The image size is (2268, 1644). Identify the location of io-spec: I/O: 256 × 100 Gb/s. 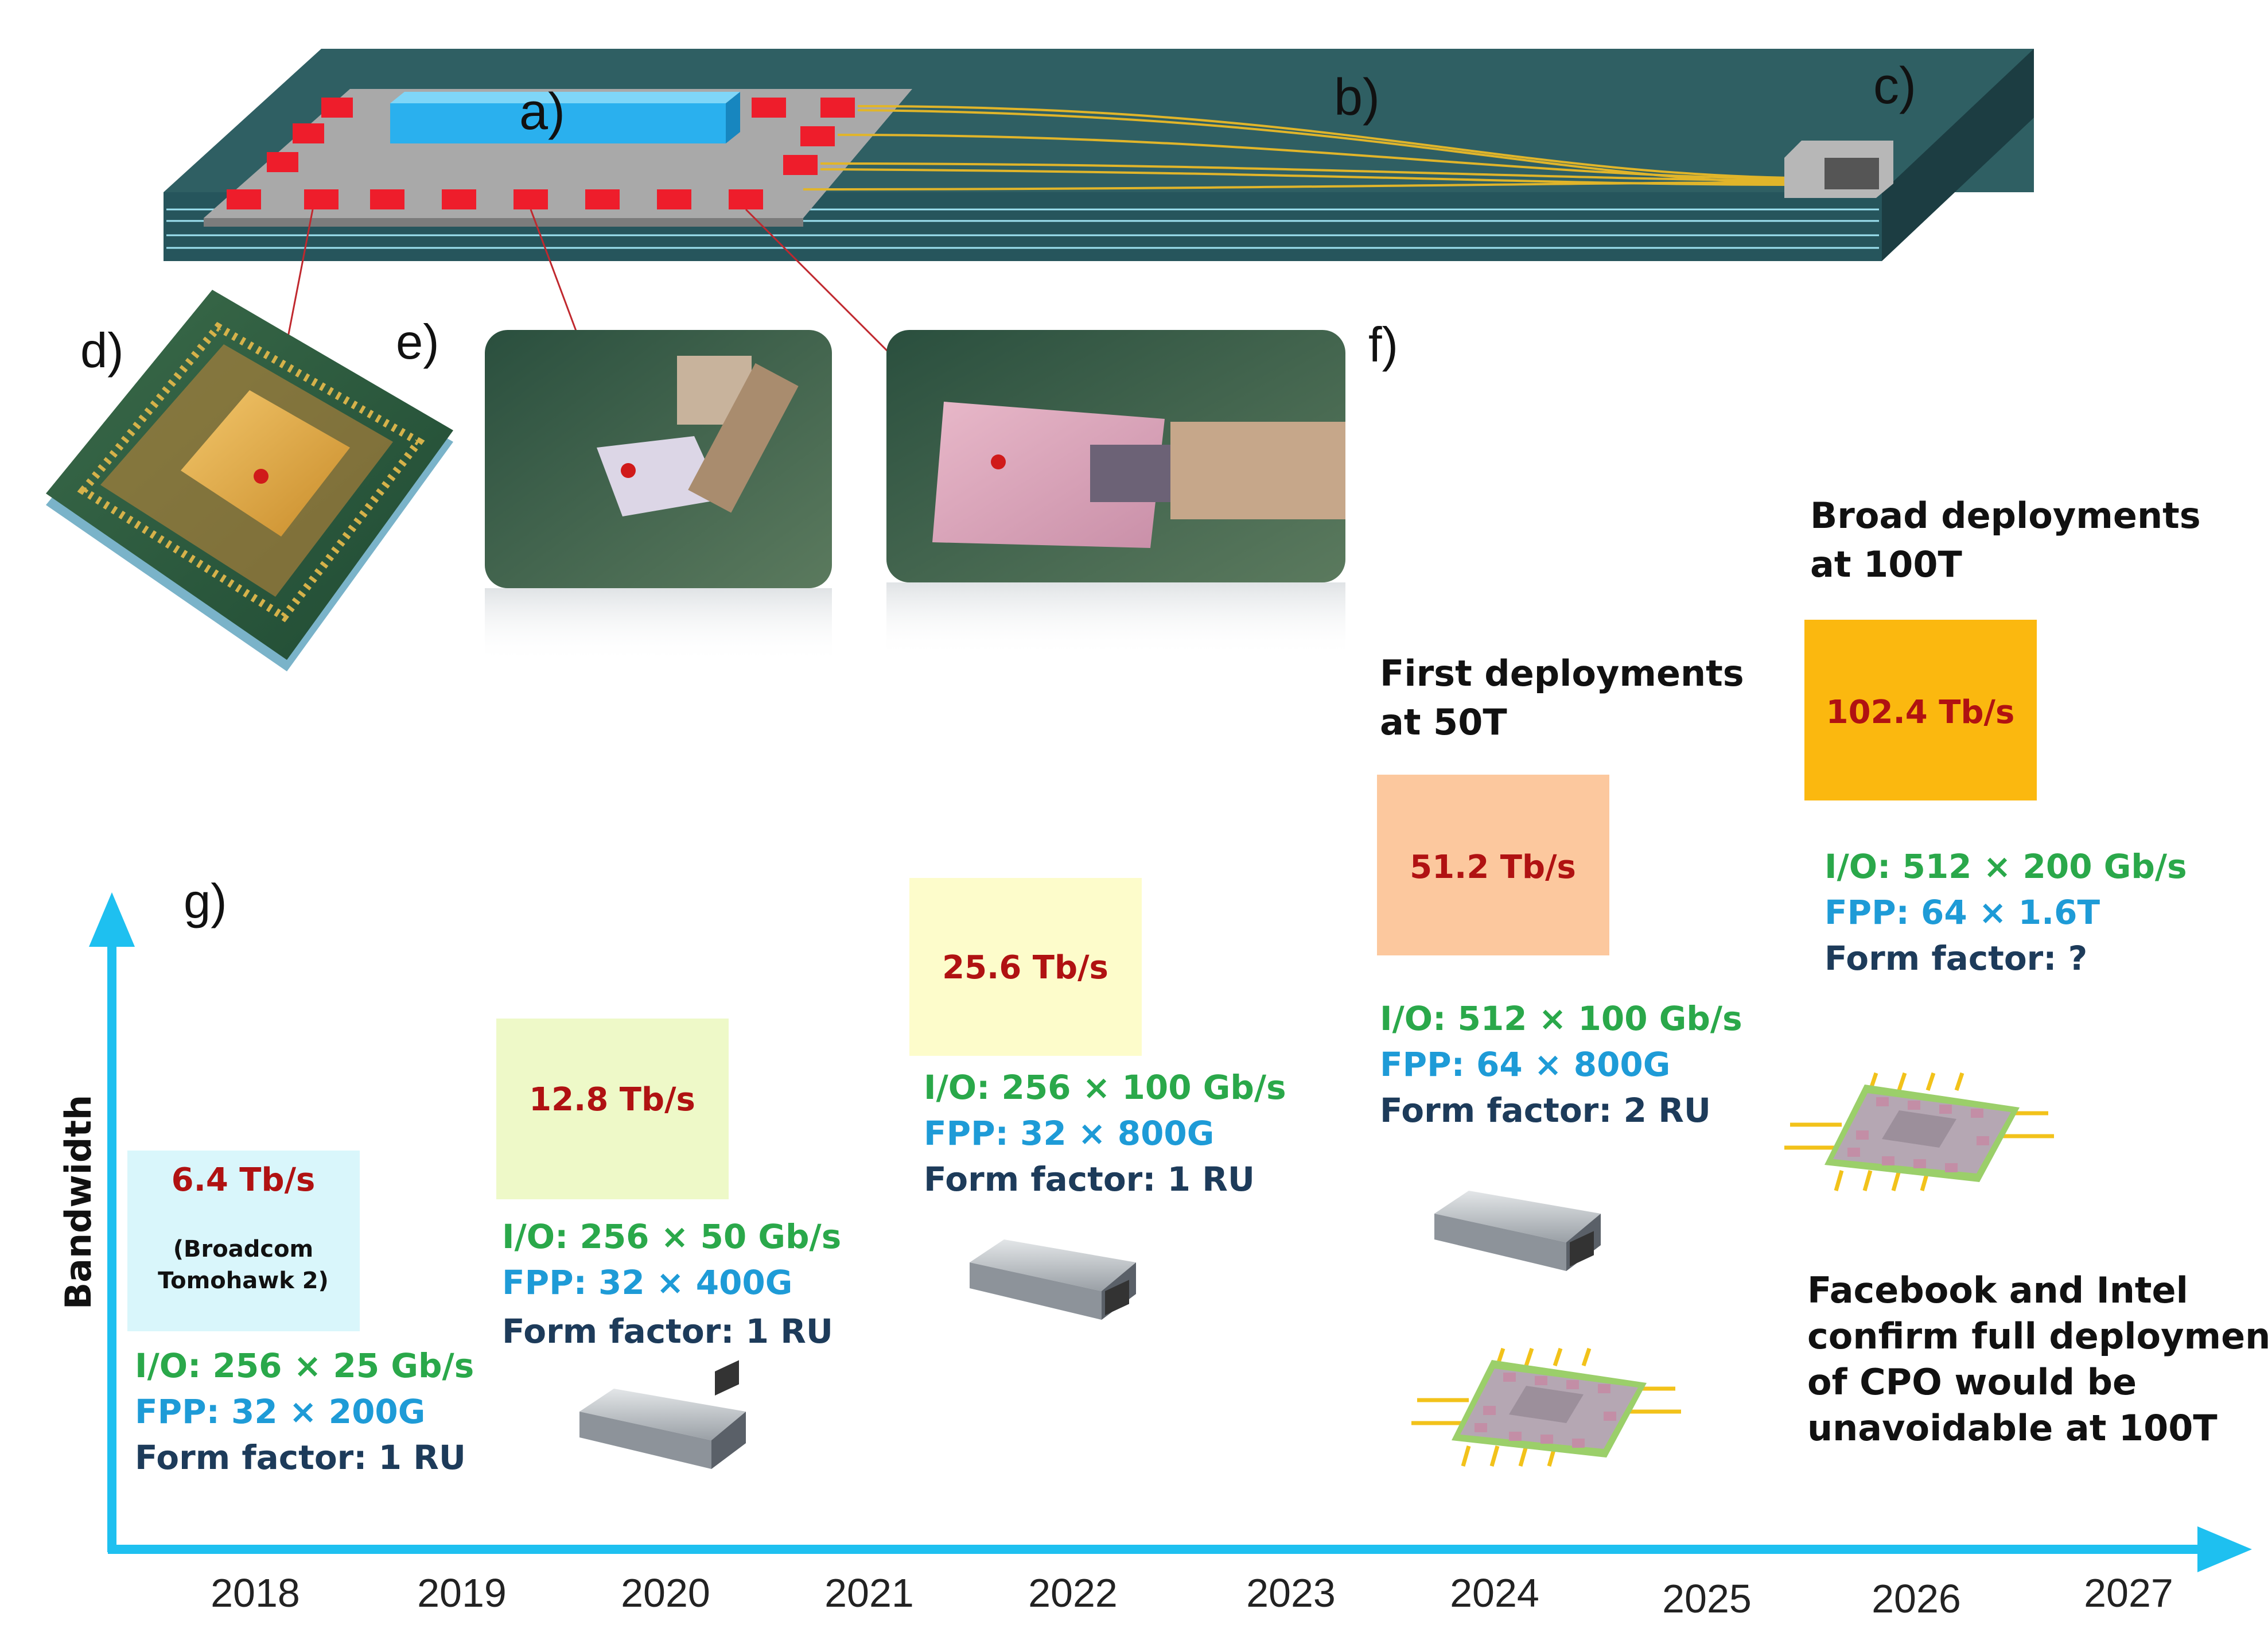
(1105, 1087).